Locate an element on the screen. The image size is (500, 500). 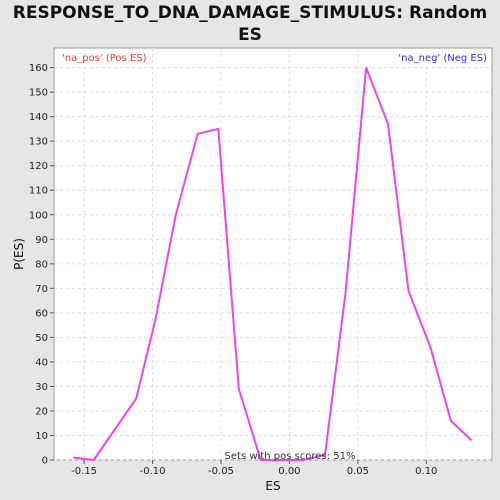
x-tick-label: -0.10 is located at coordinates (153, 471).